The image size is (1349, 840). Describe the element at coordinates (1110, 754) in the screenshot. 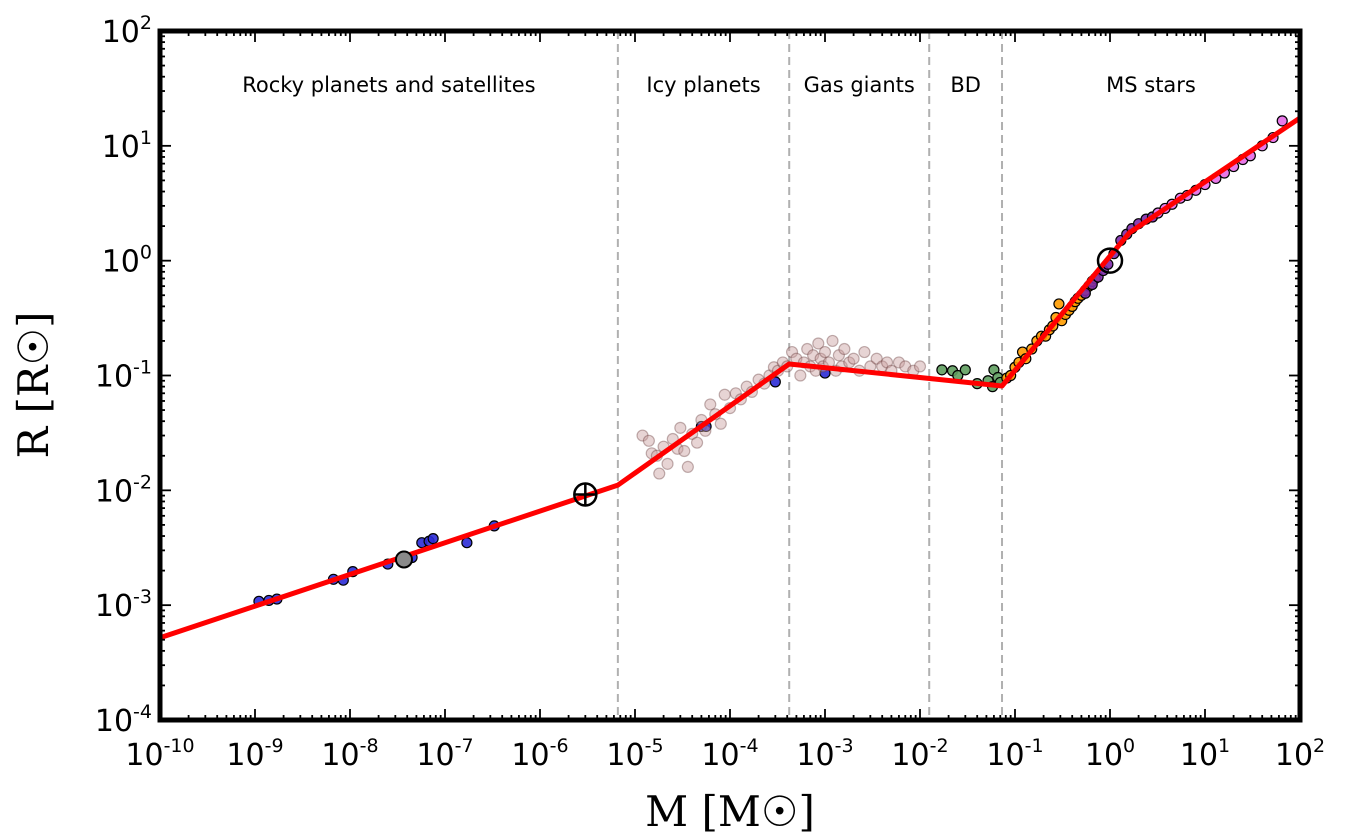

I see `x-tick-label: 10⁰` at that location.